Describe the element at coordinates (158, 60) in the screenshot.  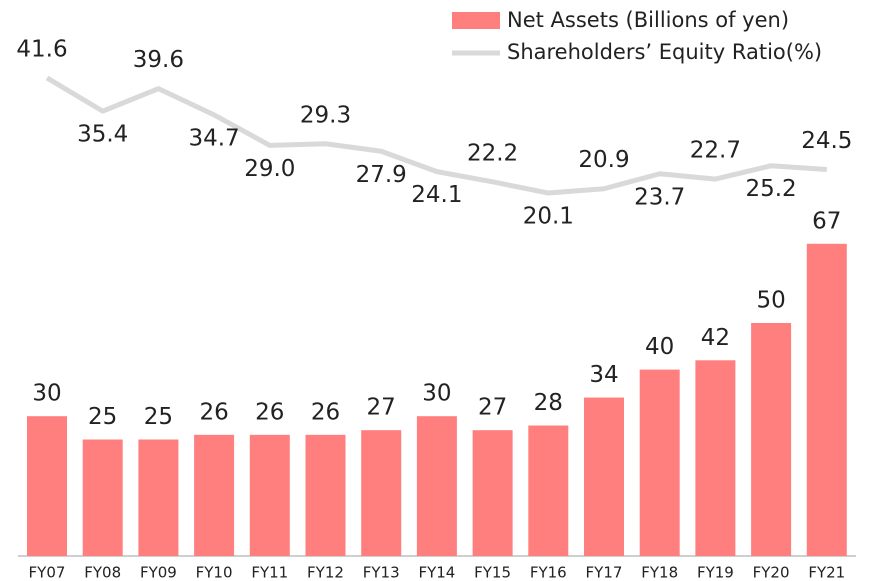
I see `data-label: 39.6` at that location.